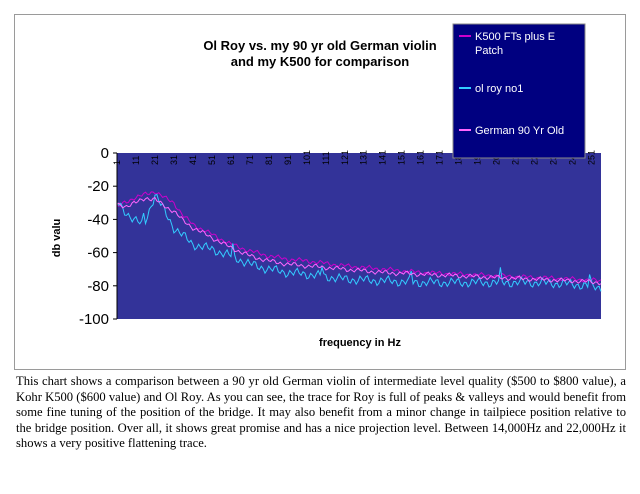 The width and height of the screenshot is (640, 494). What do you see at coordinates (519, 131) in the screenshot?
I see `legend-label: German 90 Yr Old` at bounding box center [519, 131].